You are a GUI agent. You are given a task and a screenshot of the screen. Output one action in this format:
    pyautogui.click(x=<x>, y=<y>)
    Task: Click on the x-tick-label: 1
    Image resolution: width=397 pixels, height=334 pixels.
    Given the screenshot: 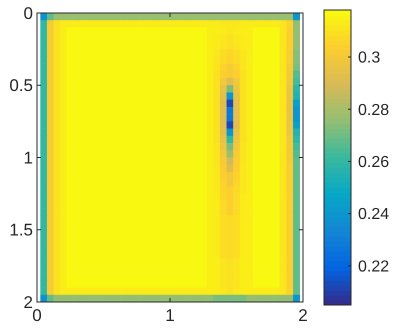 What is the action you would take?
    pyautogui.click(x=170, y=315)
    